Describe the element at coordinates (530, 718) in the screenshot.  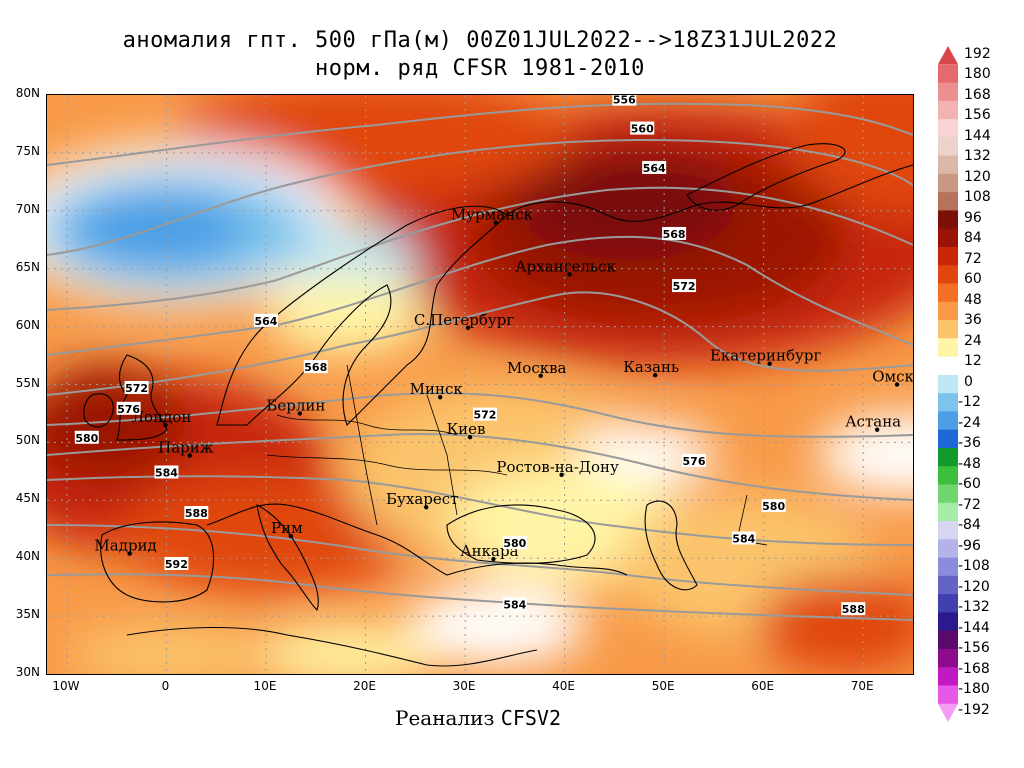
I see `footer-sub: CFSV2` at that location.